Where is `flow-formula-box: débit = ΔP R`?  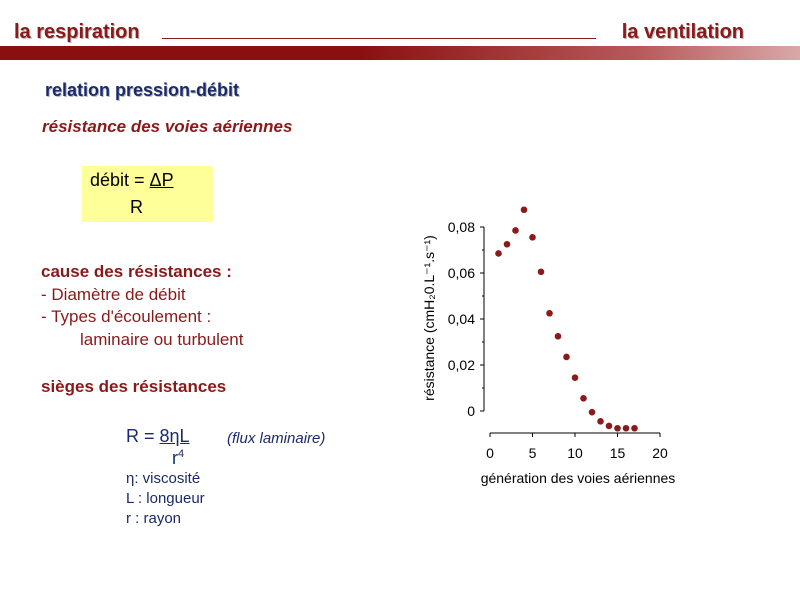 flow-formula-box: débit = ΔP R is located at coordinates (147, 194).